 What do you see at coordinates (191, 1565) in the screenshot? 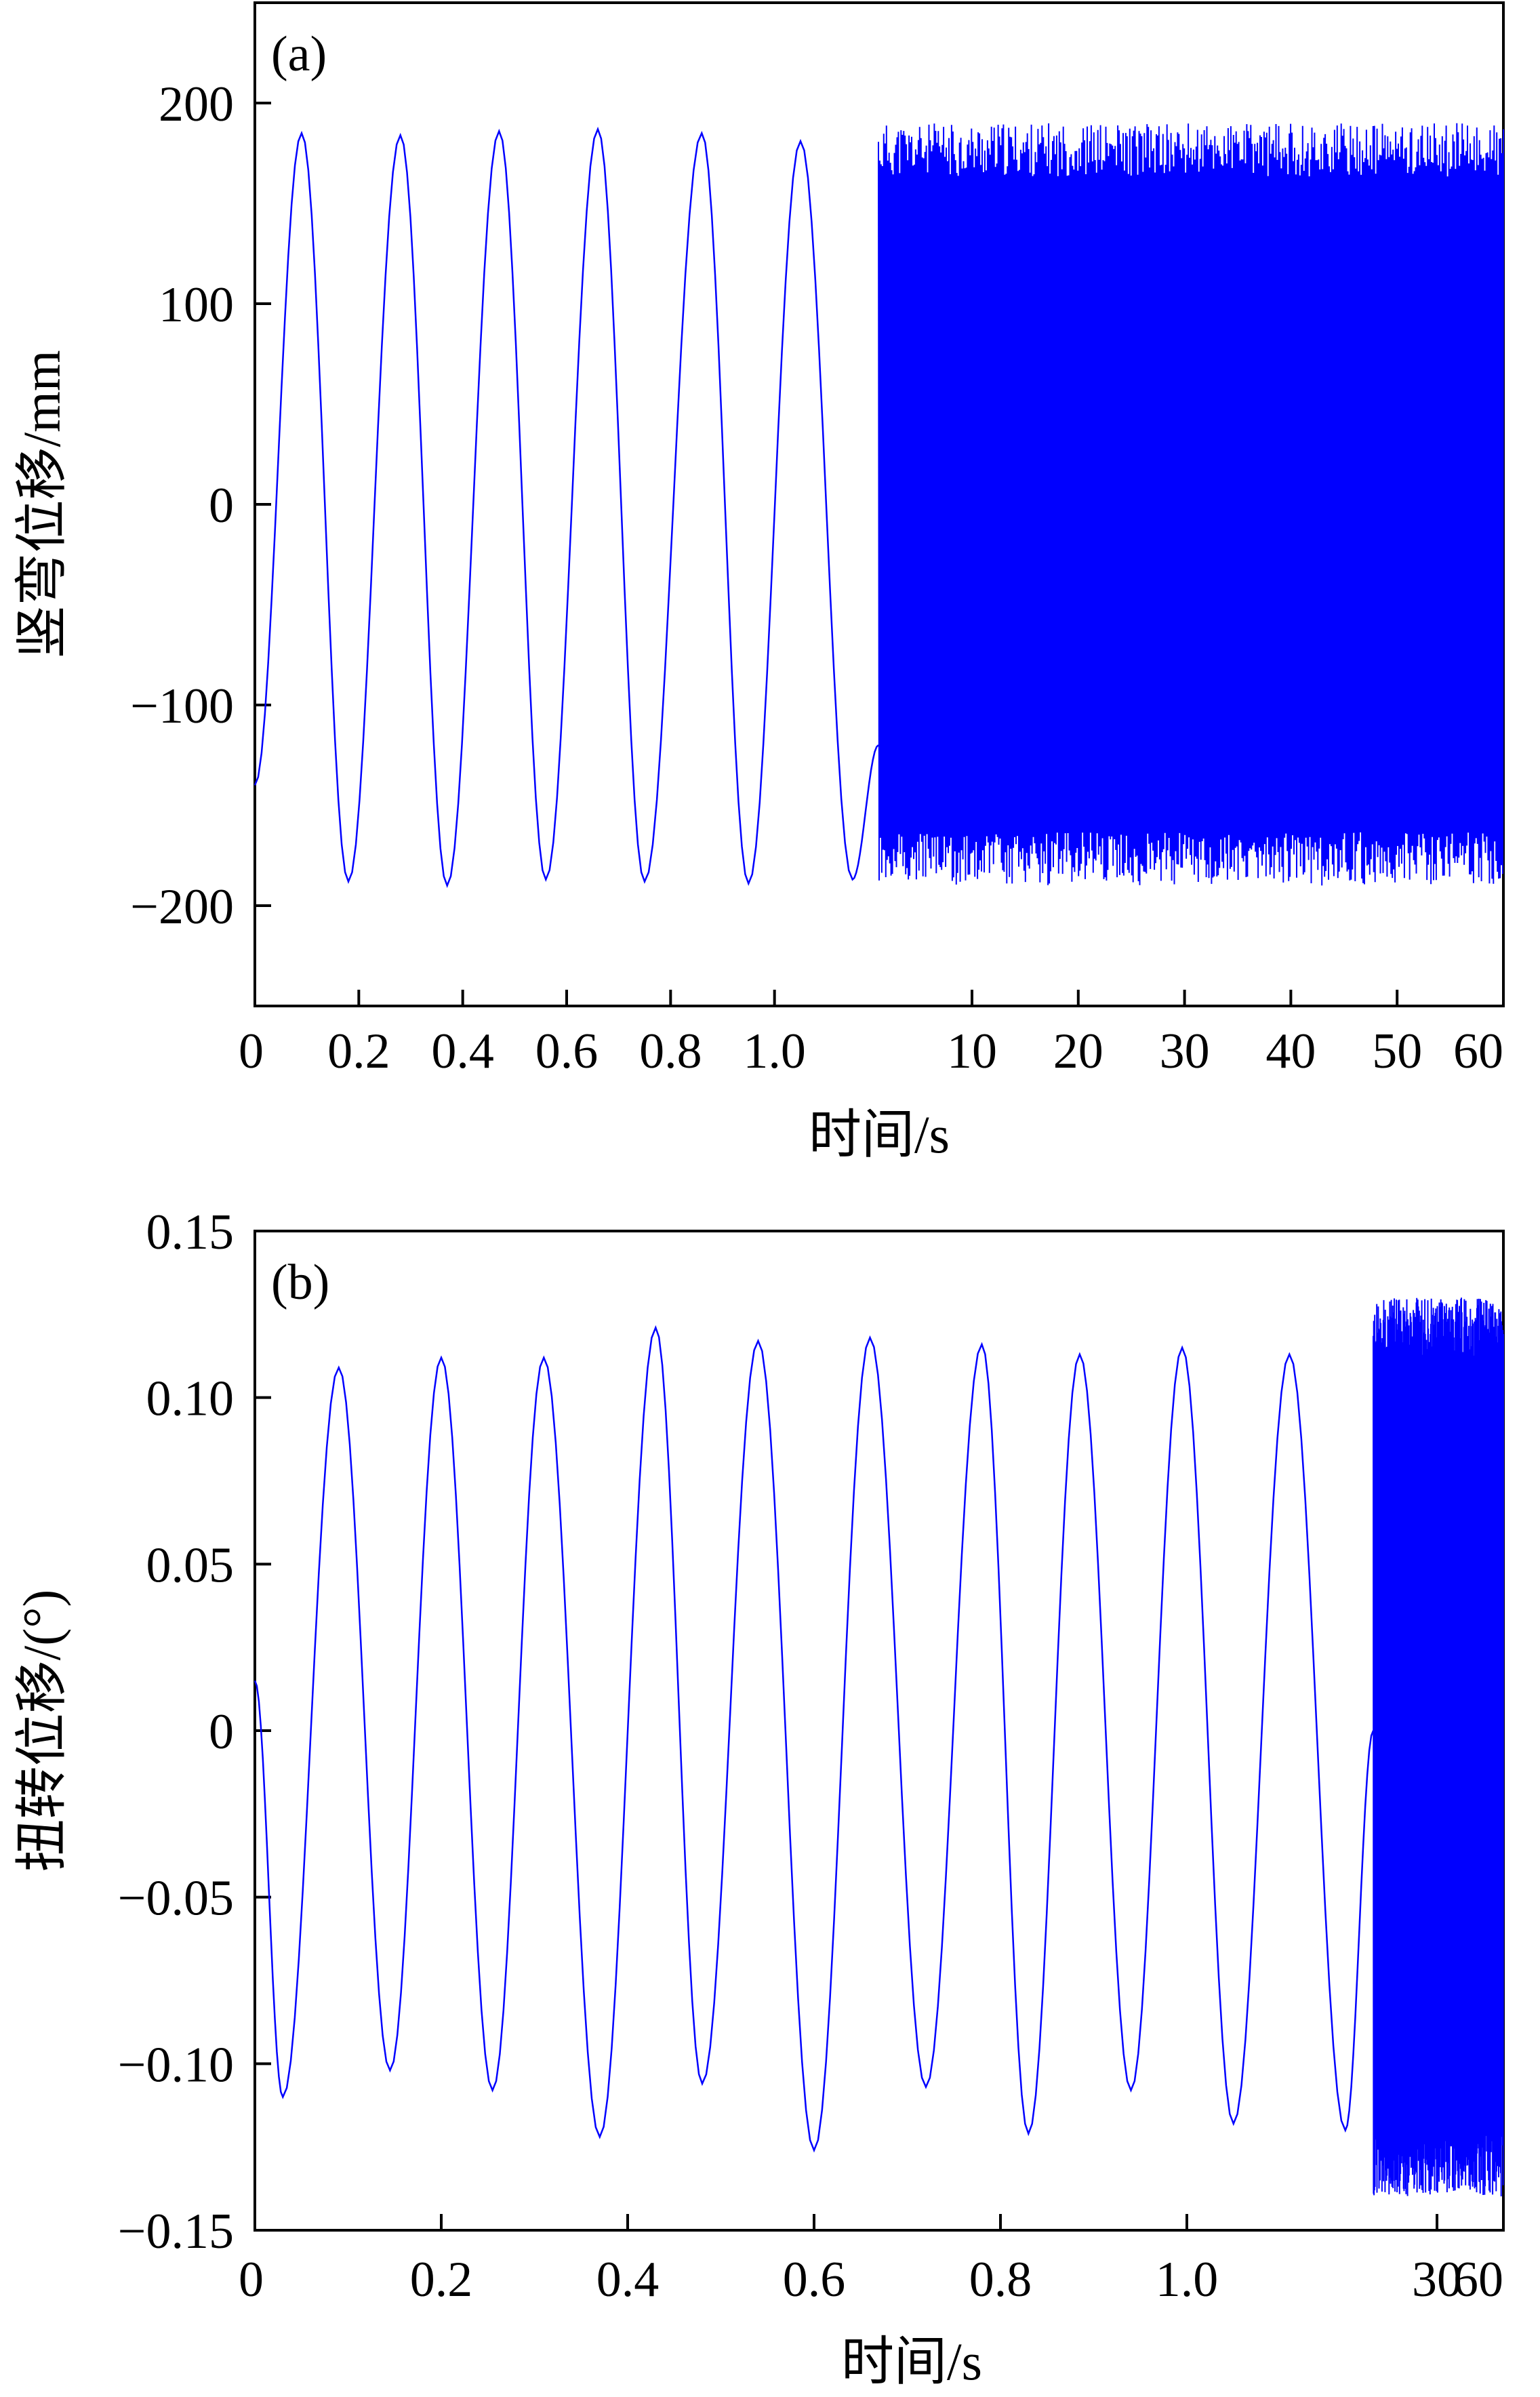
I see `panel-b-y-tick-label: 0.05` at bounding box center [191, 1565].